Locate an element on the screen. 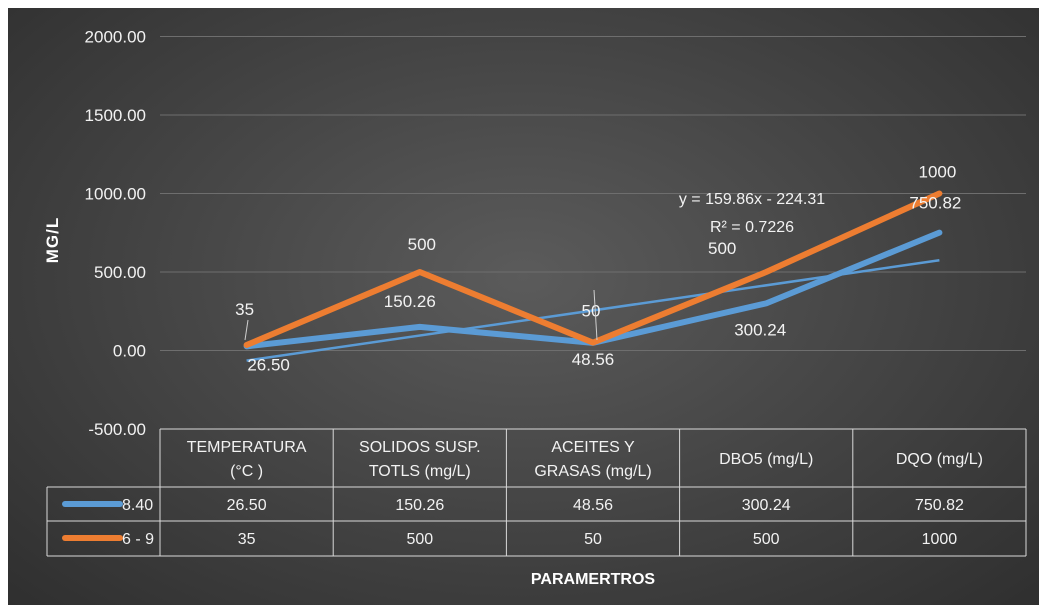 This screenshot has height=613, width=1047. table-value: 300.24 is located at coordinates (766, 505).